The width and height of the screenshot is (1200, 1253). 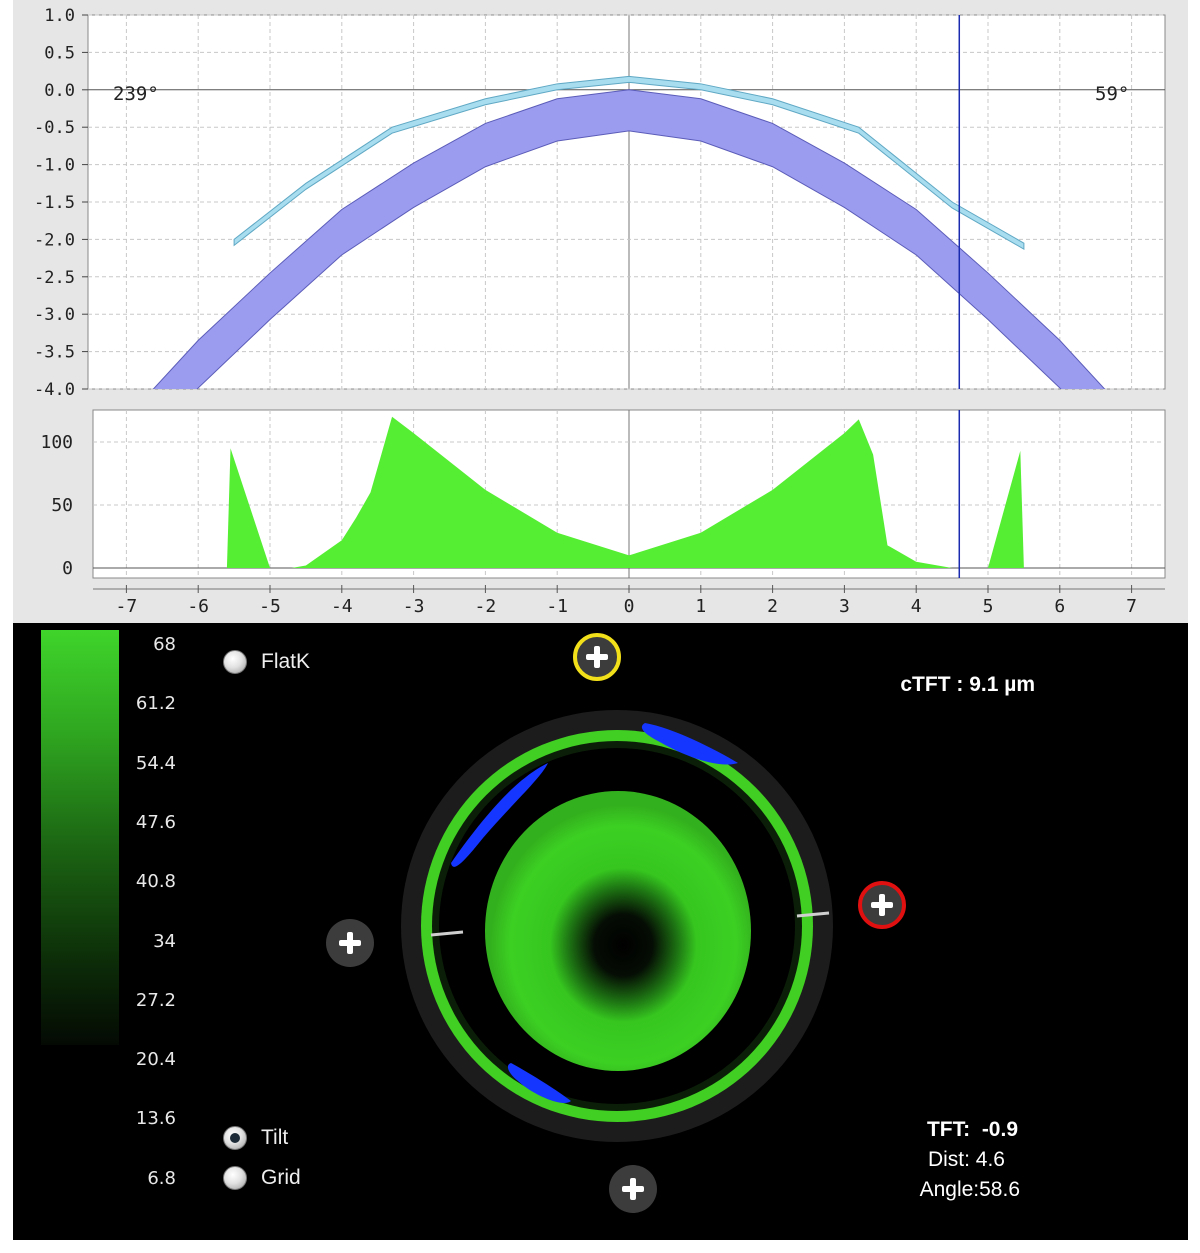 I want to click on right-handle-button, so click(x=882, y=905).